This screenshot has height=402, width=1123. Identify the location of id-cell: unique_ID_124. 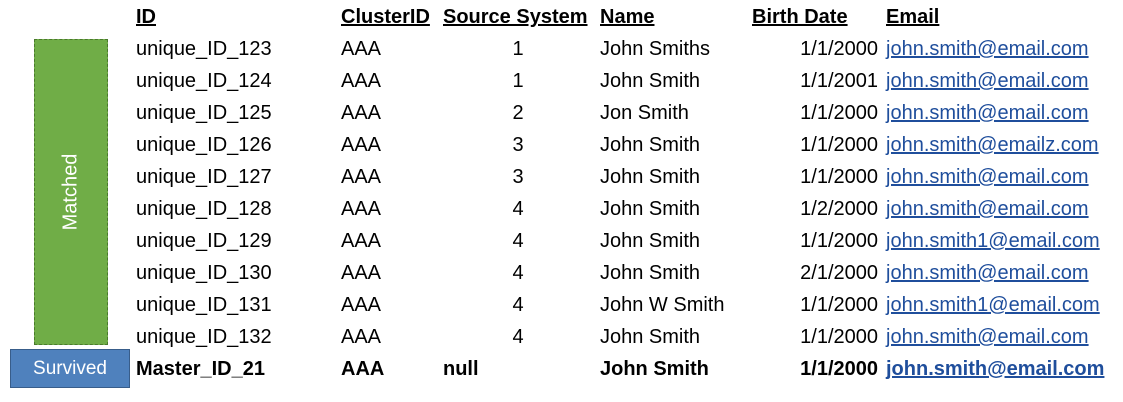
(204, 81).